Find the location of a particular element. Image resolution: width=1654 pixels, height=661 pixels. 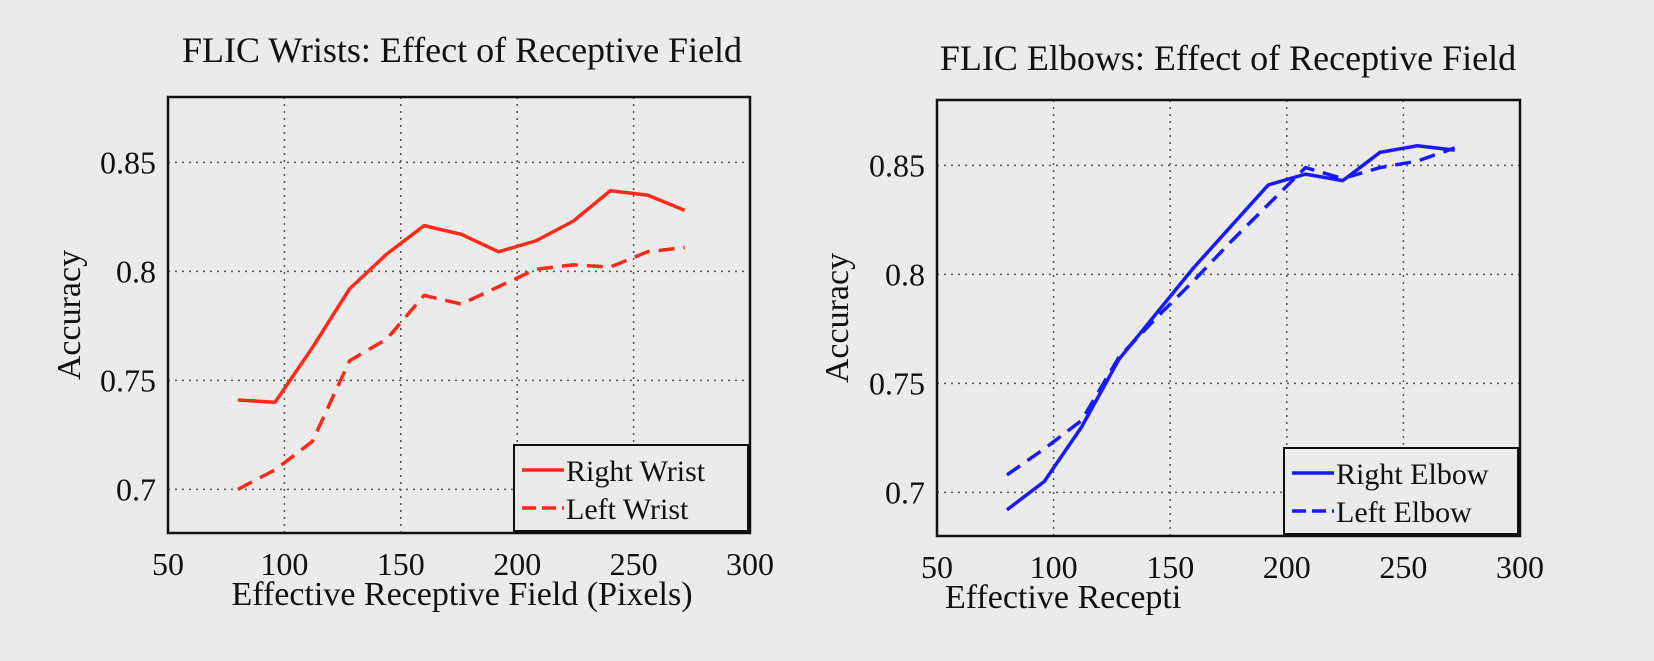

chart-title: FLIC Elbows: Effect of Receptive Field is located at coordinates (1228, 58).